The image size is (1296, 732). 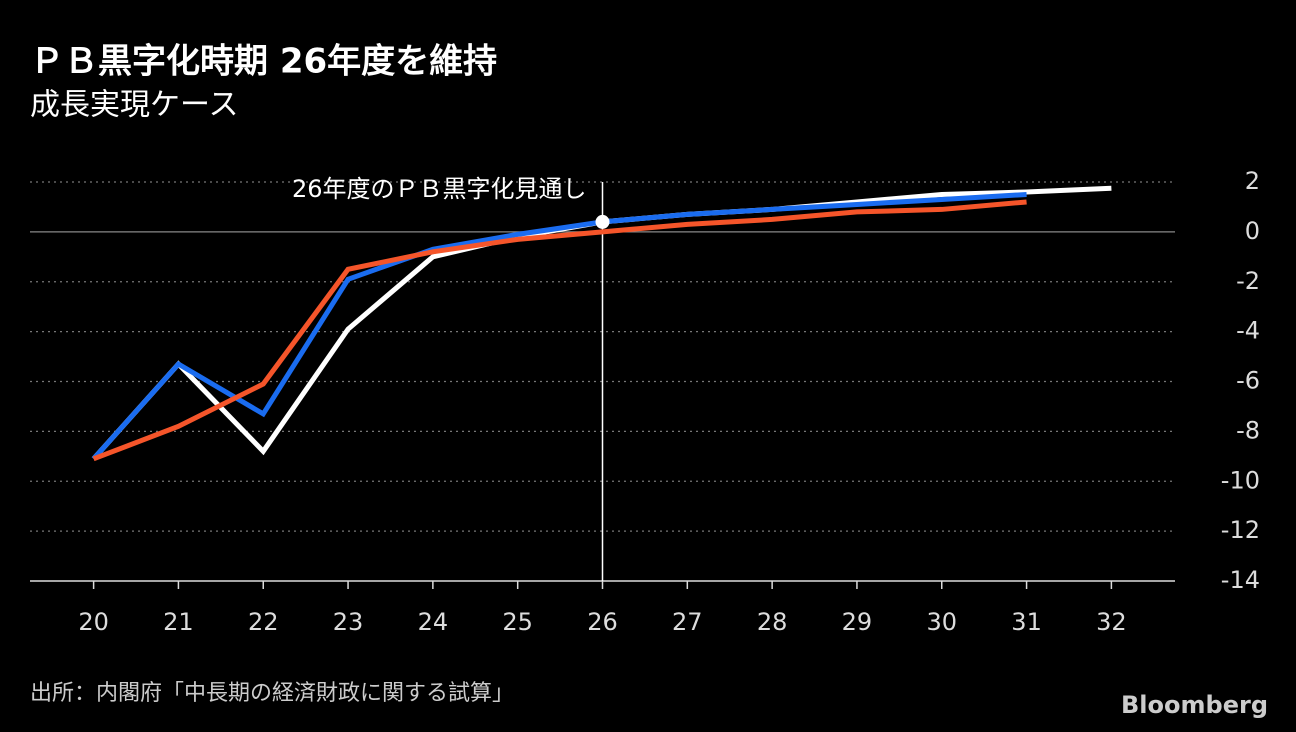 What do you see at coordinates (1252, 181) in the screenshot?
I see `y-tick-label: 2` at bounding box center [1252, 181].